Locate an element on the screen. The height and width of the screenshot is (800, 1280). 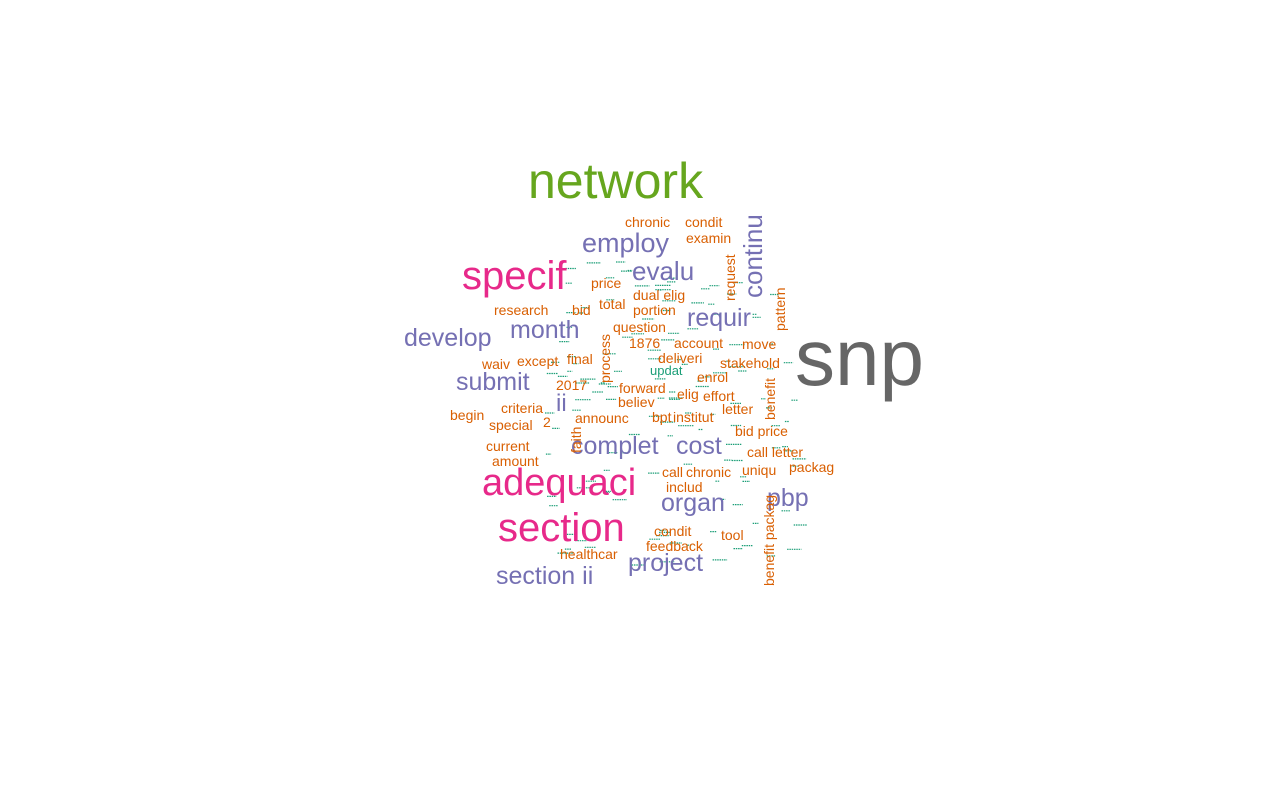
cloud-word: question is located at coordinates (639, 327).